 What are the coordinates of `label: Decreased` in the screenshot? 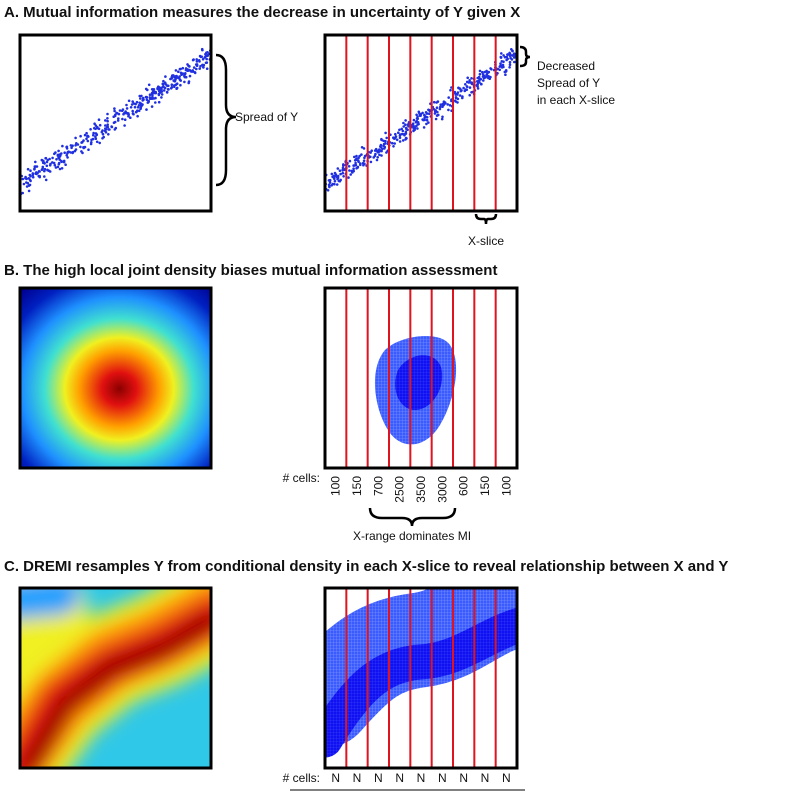 It's located at (566, 66).